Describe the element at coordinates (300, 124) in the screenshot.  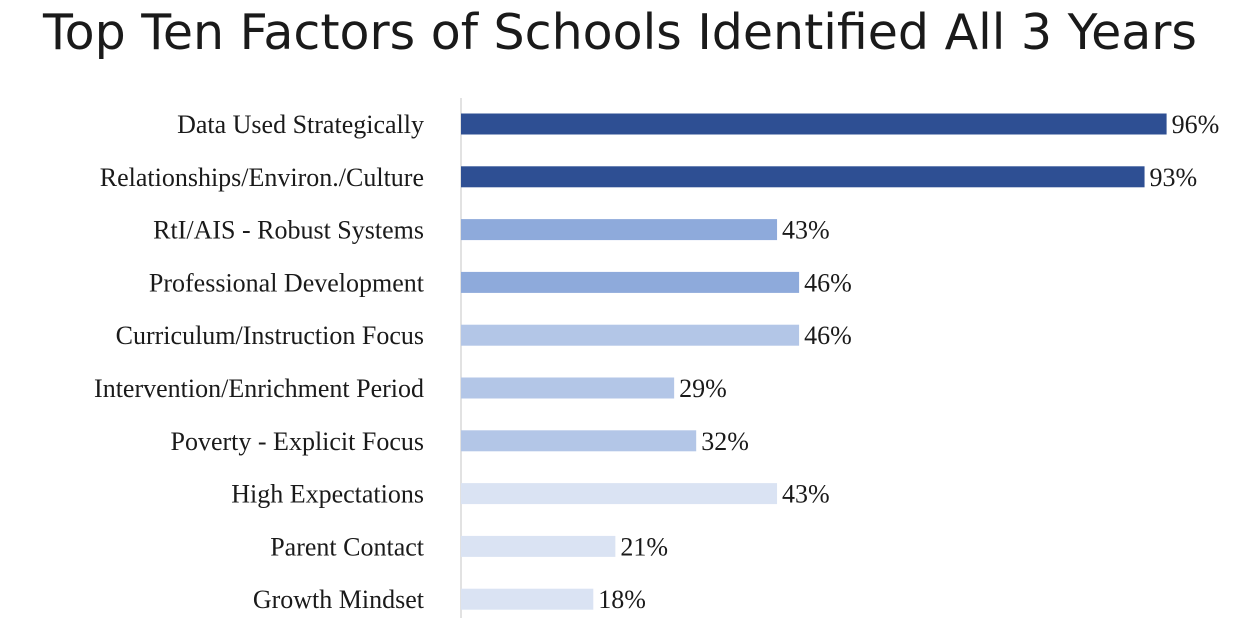
I see `category-label: Data Used Strategically` at that location.